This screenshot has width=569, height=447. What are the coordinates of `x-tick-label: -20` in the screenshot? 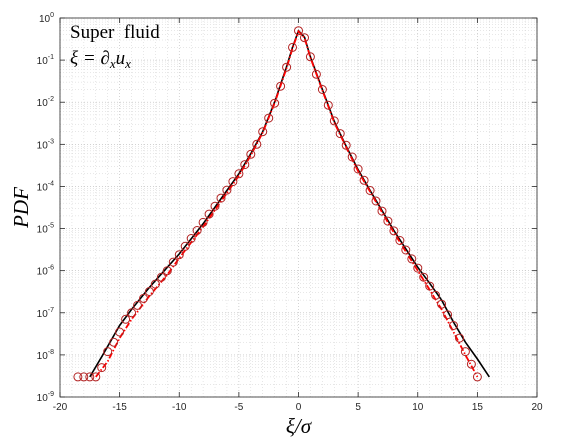 It's located at (60, 407).